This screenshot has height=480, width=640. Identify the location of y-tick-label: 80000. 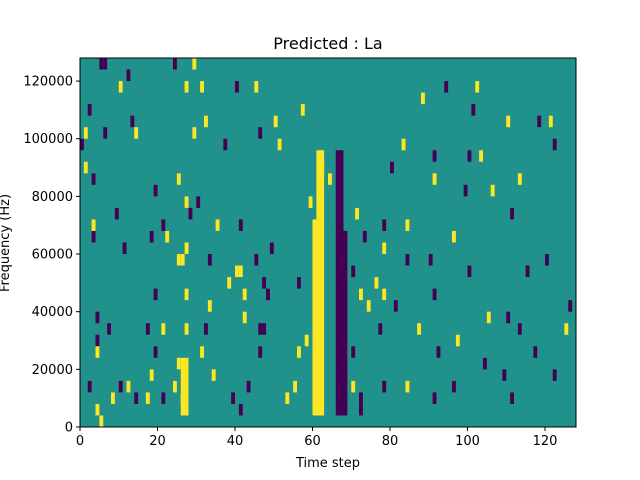
(52, 197).